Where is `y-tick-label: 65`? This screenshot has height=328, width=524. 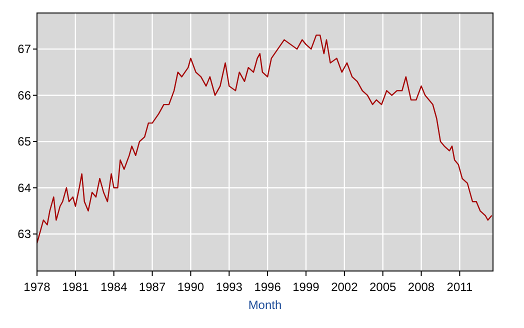
y-tick-label: 65 is located at coordinates (25, 141).